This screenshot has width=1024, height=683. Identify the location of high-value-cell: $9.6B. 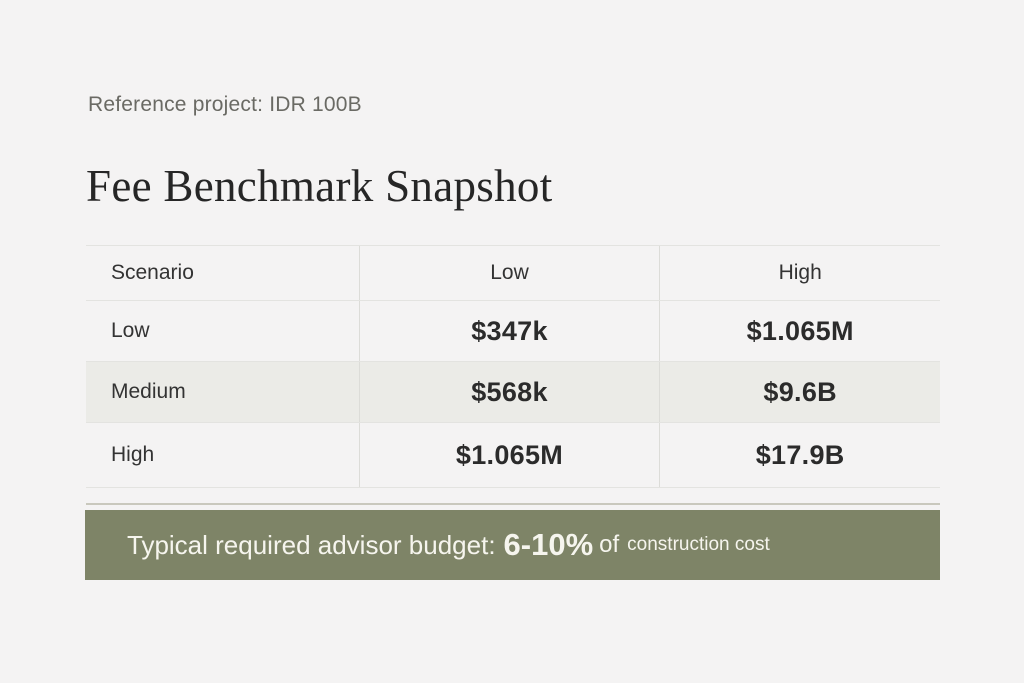
(800, 391).